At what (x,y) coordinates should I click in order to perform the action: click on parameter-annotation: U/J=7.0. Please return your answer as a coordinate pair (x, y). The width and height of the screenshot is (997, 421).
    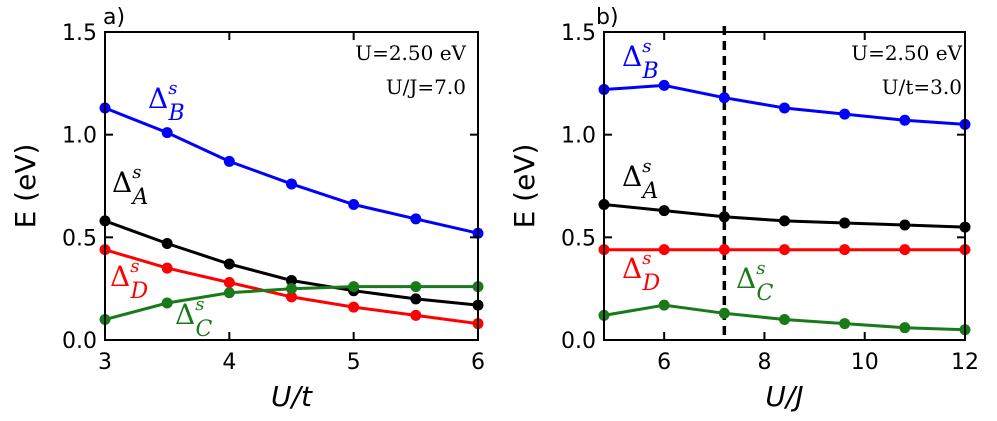
    Looking at the image, I should click on (426, 87).